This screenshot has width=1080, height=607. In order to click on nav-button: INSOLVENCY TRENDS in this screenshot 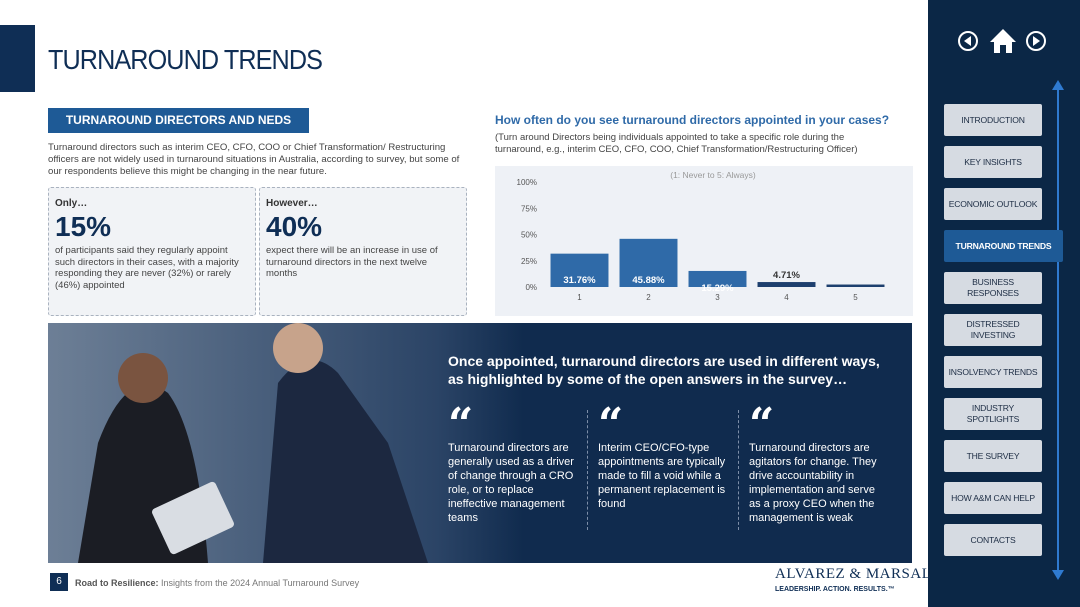, I will do `click(993, 372)`.